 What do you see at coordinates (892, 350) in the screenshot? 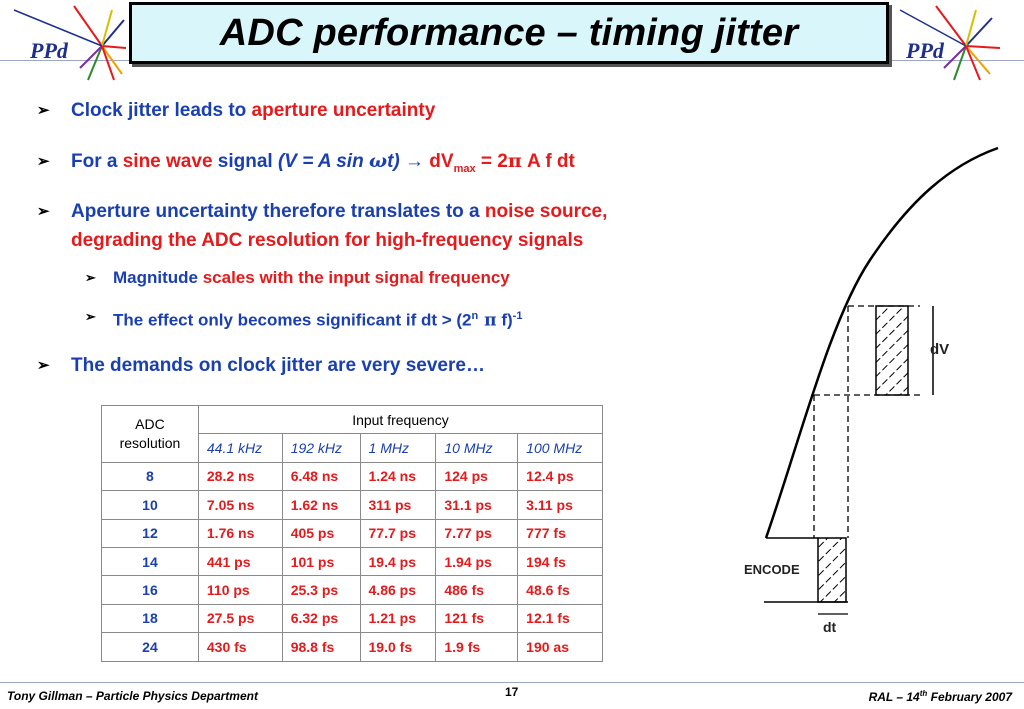
I see `dv-hatched-box` at bounding box center [892, 350].